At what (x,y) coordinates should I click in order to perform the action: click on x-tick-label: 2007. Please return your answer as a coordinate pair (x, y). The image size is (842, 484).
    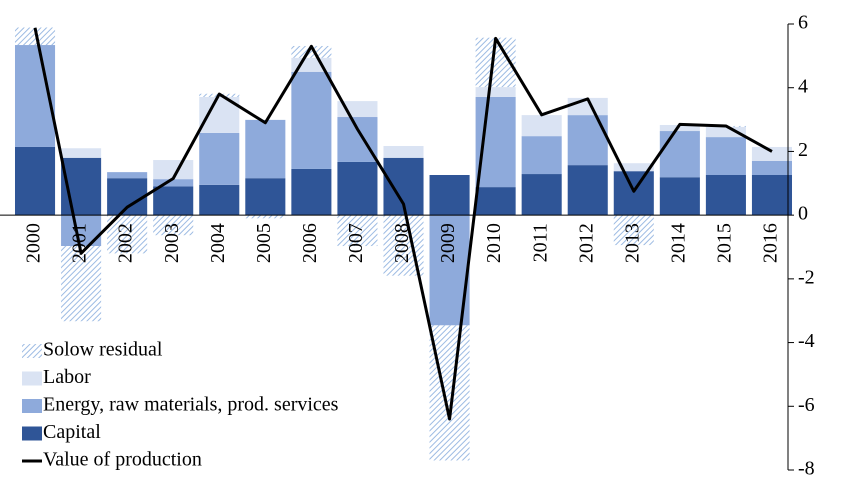
    Looking at the image, I should click on (356, 243).